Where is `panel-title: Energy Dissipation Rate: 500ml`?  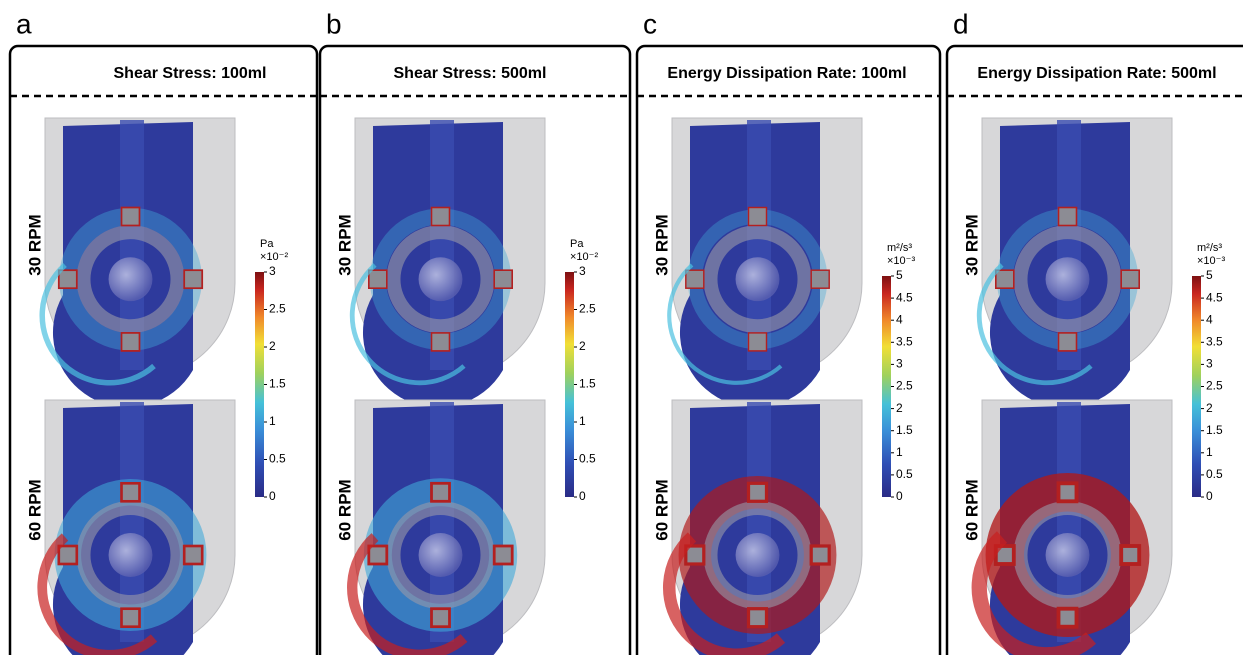
panel-title: Energy Dissipation Rate: 500ml is located at coordinates (1096, 73).